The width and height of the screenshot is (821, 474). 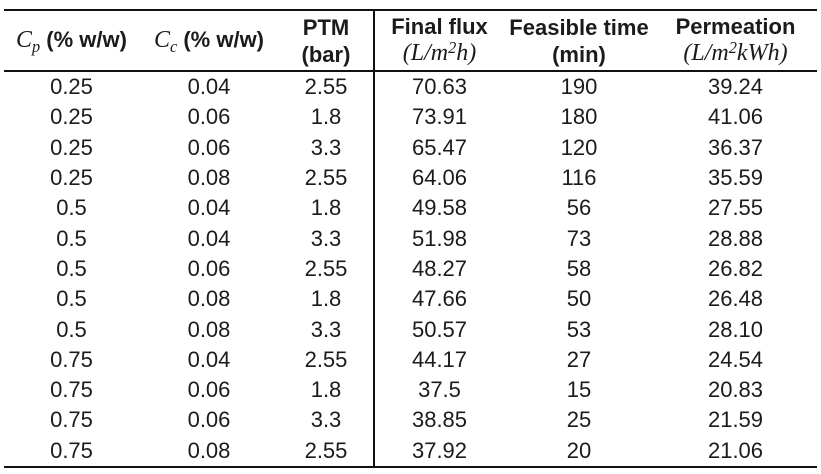 I want to click on cell-feasible-time: 15, so click(x=579, y=390).